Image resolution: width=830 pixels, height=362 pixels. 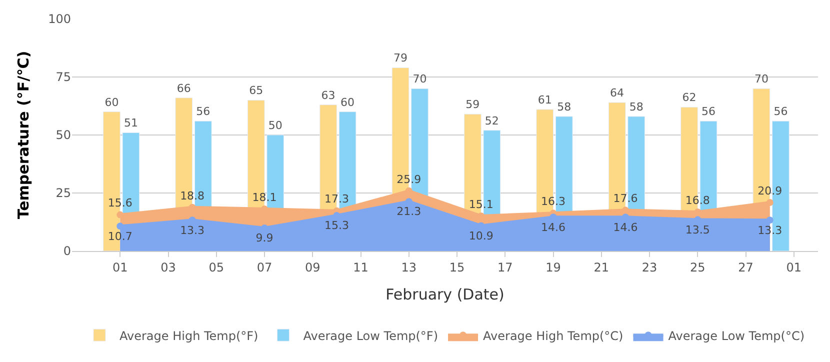 What do you see at coordinates (312, 267) in the screenshot?
I see `x-tick-label: 09` at bounding box center [312, 267].